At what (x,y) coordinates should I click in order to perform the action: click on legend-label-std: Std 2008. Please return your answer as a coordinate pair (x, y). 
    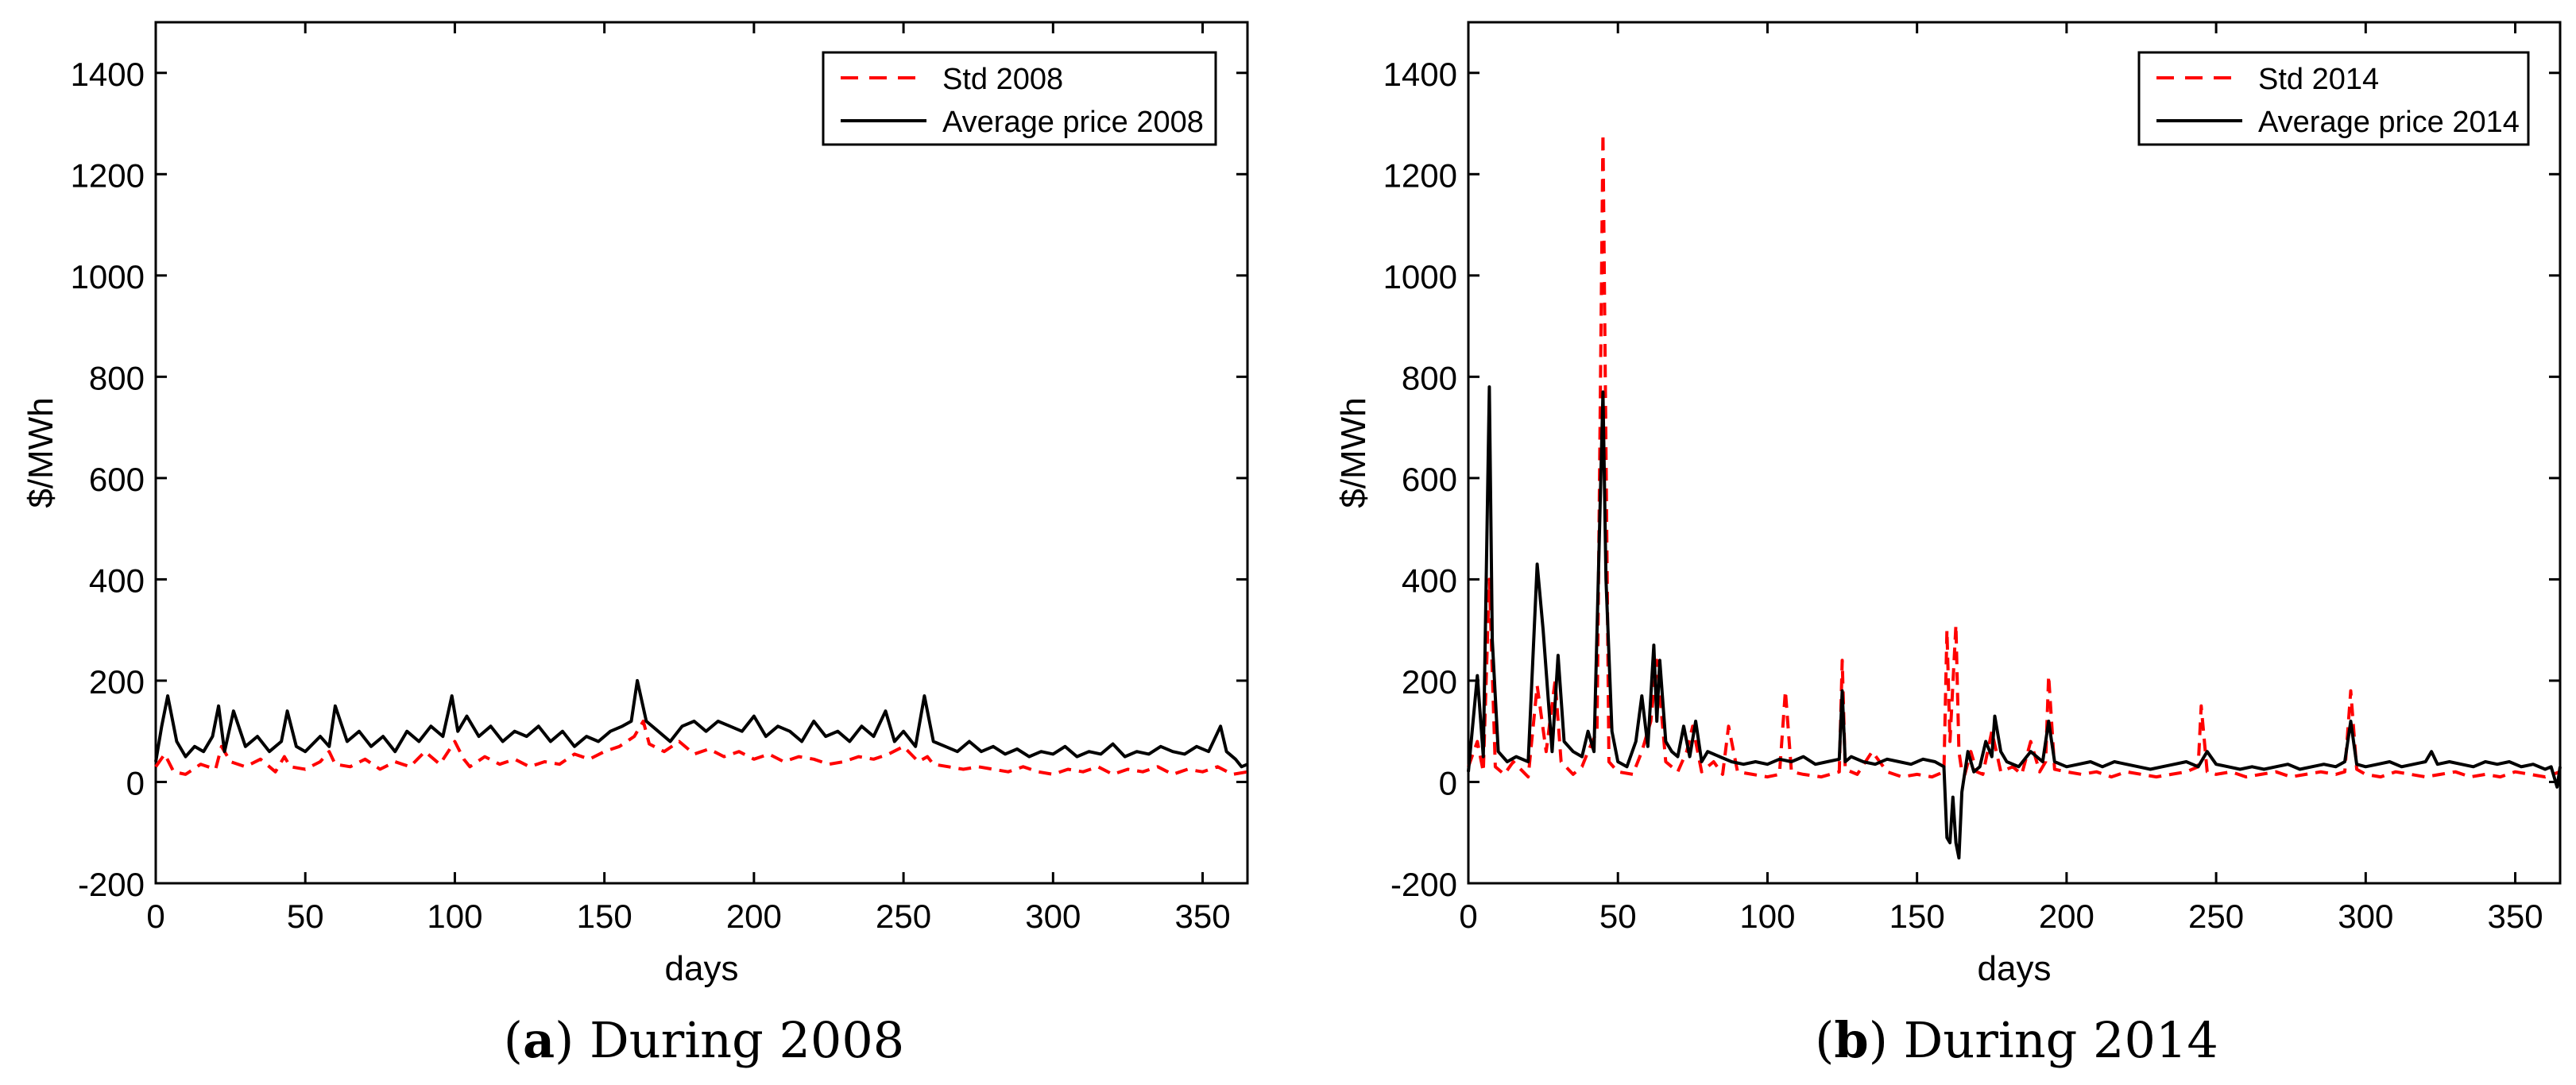
    Looking at the image, I should click on (1002, 80).